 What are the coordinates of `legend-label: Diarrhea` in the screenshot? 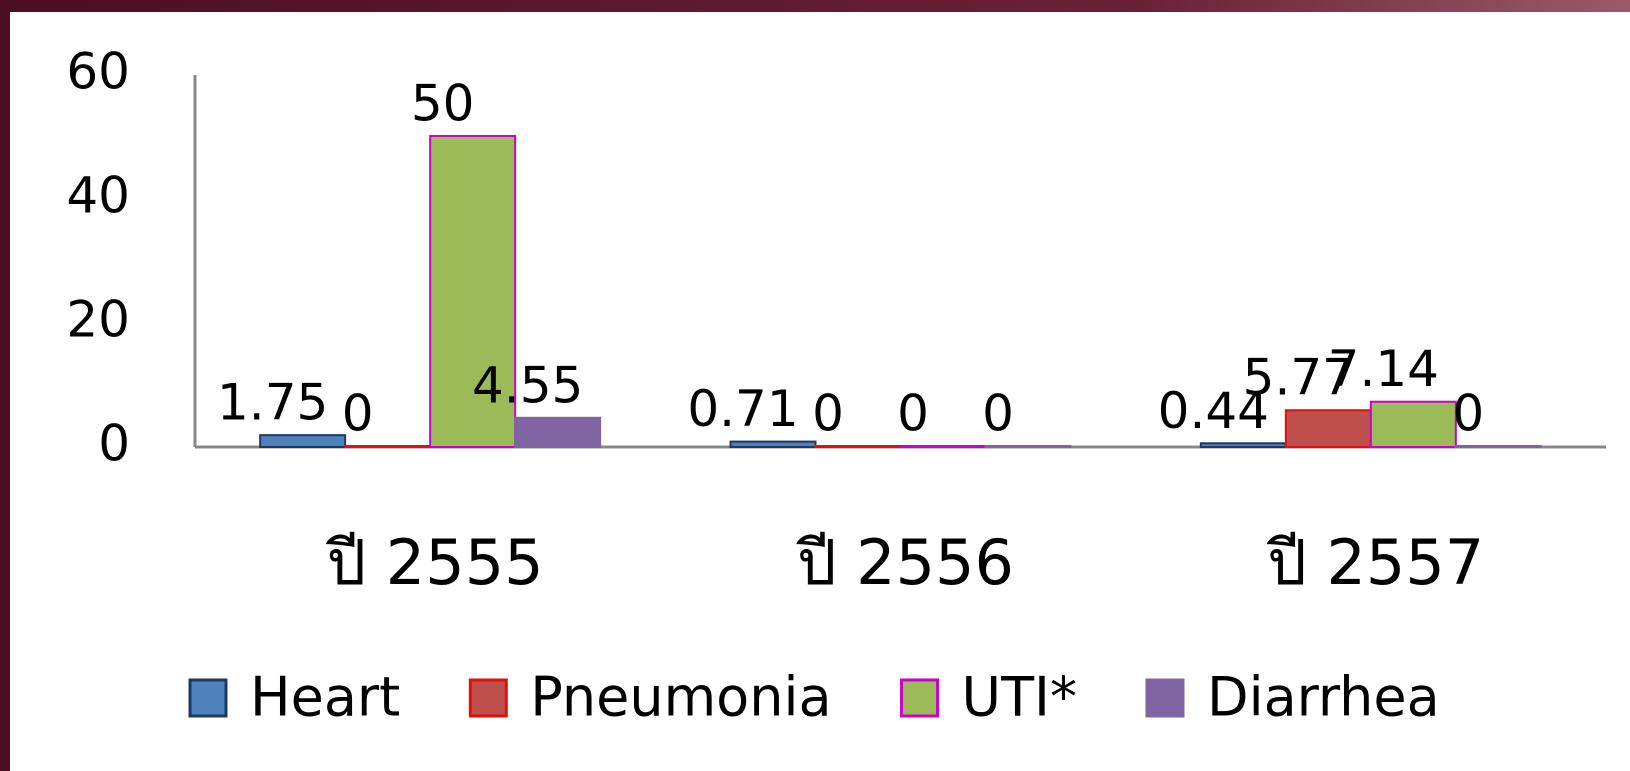 It's located at (1323, 697).